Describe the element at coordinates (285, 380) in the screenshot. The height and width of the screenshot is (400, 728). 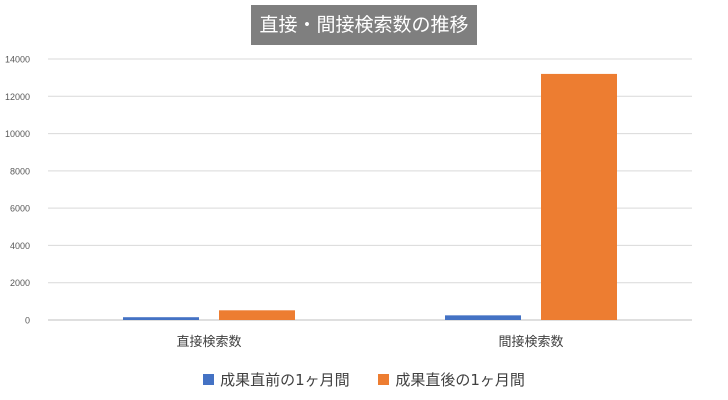
I see `legend-label-before: 成果直前の1ヶ月間` at that location.